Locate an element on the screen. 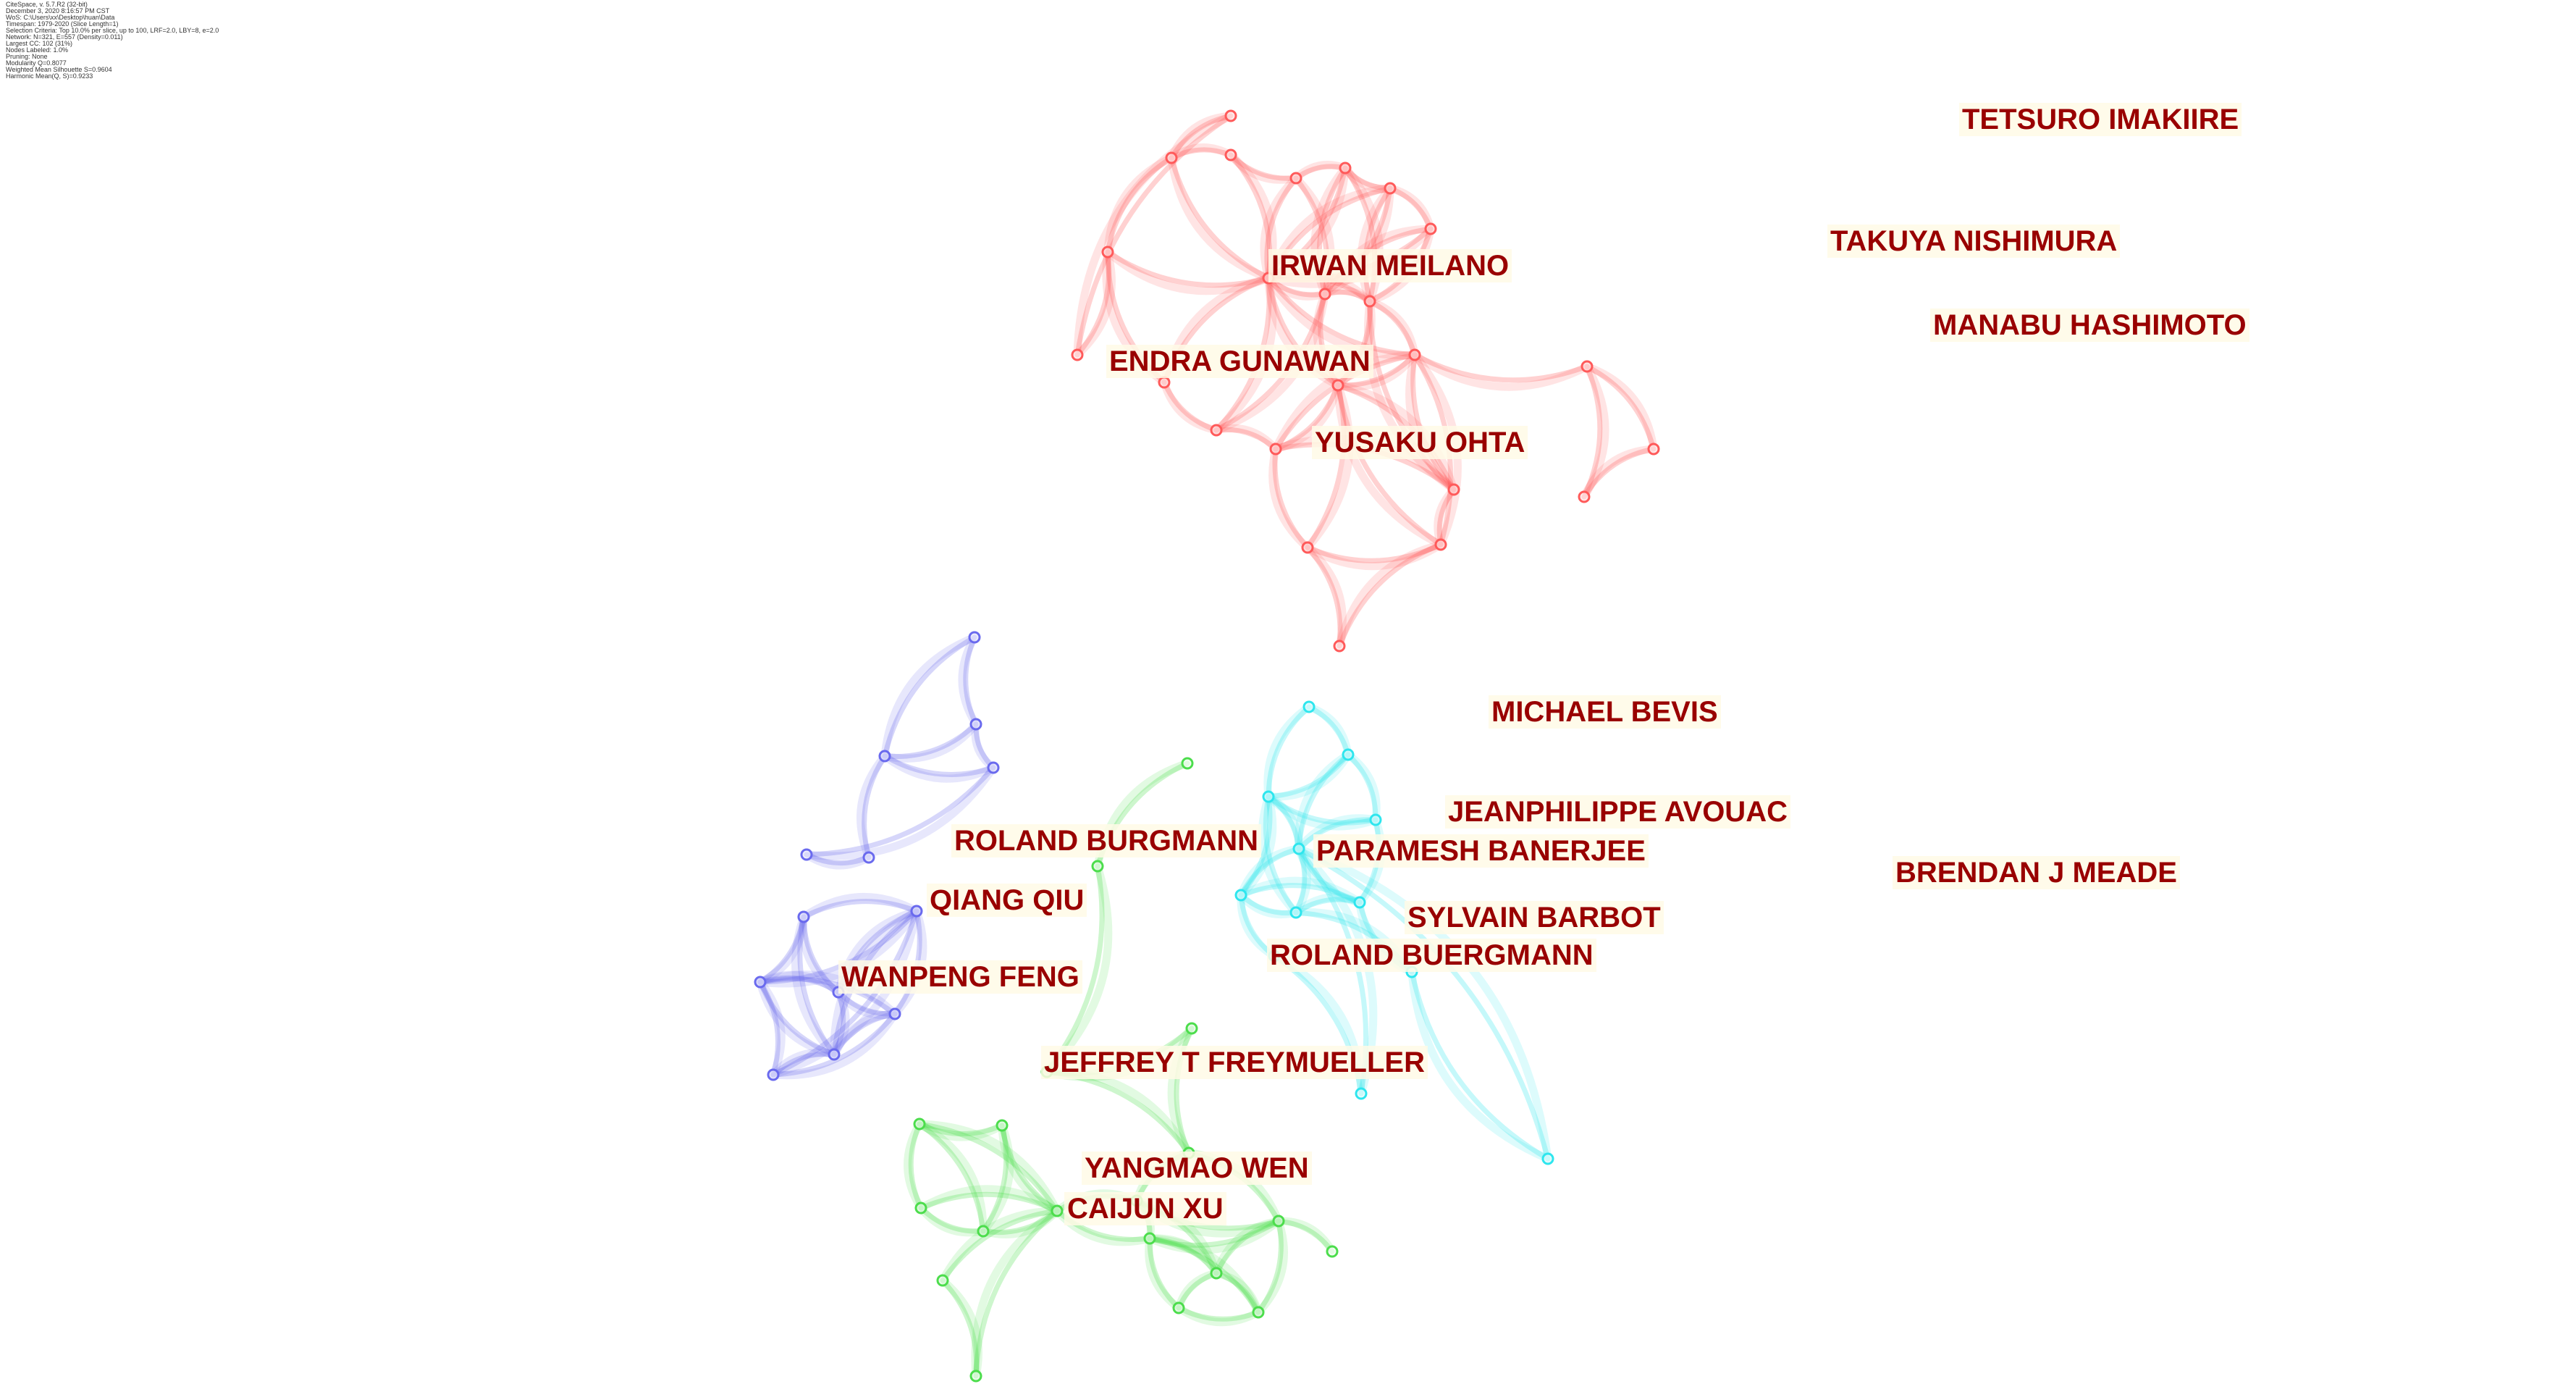 This screenshot has height=1384, width=2576. label-michael-bevis: MICHAEL BEVIS is located at coordinates (1605, 712).